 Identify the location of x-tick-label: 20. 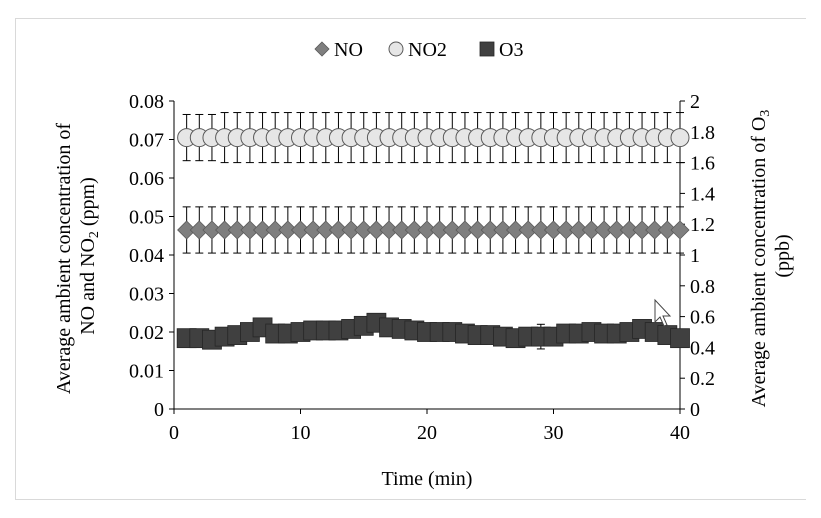
(427, 433).